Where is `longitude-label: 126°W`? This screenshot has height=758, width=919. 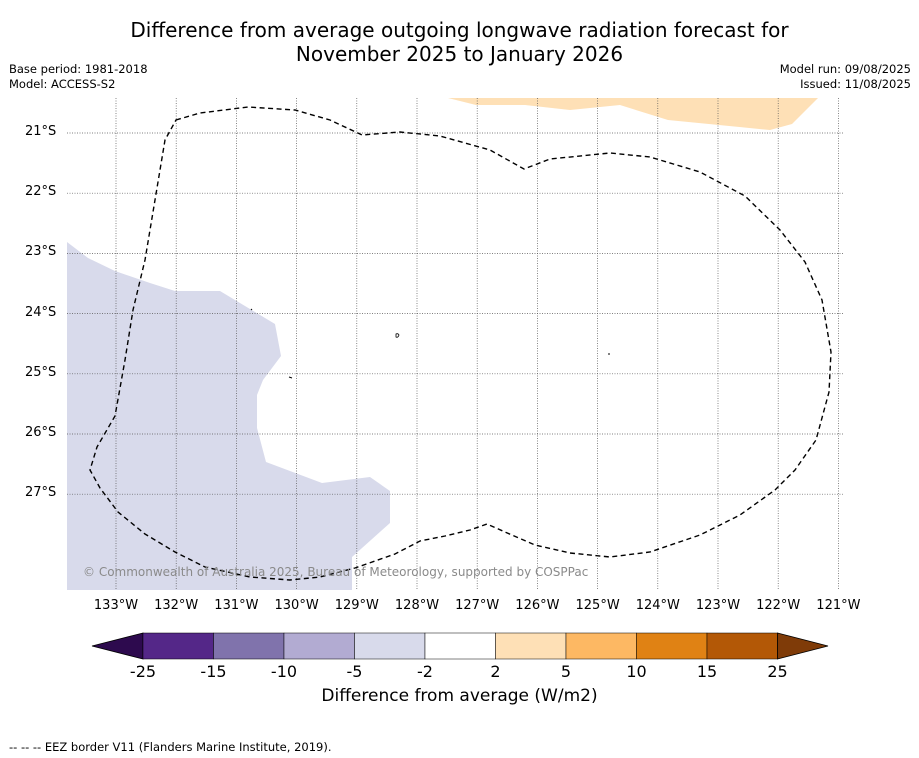
longitude-label: 126°W is located at coordinates (537, 605).